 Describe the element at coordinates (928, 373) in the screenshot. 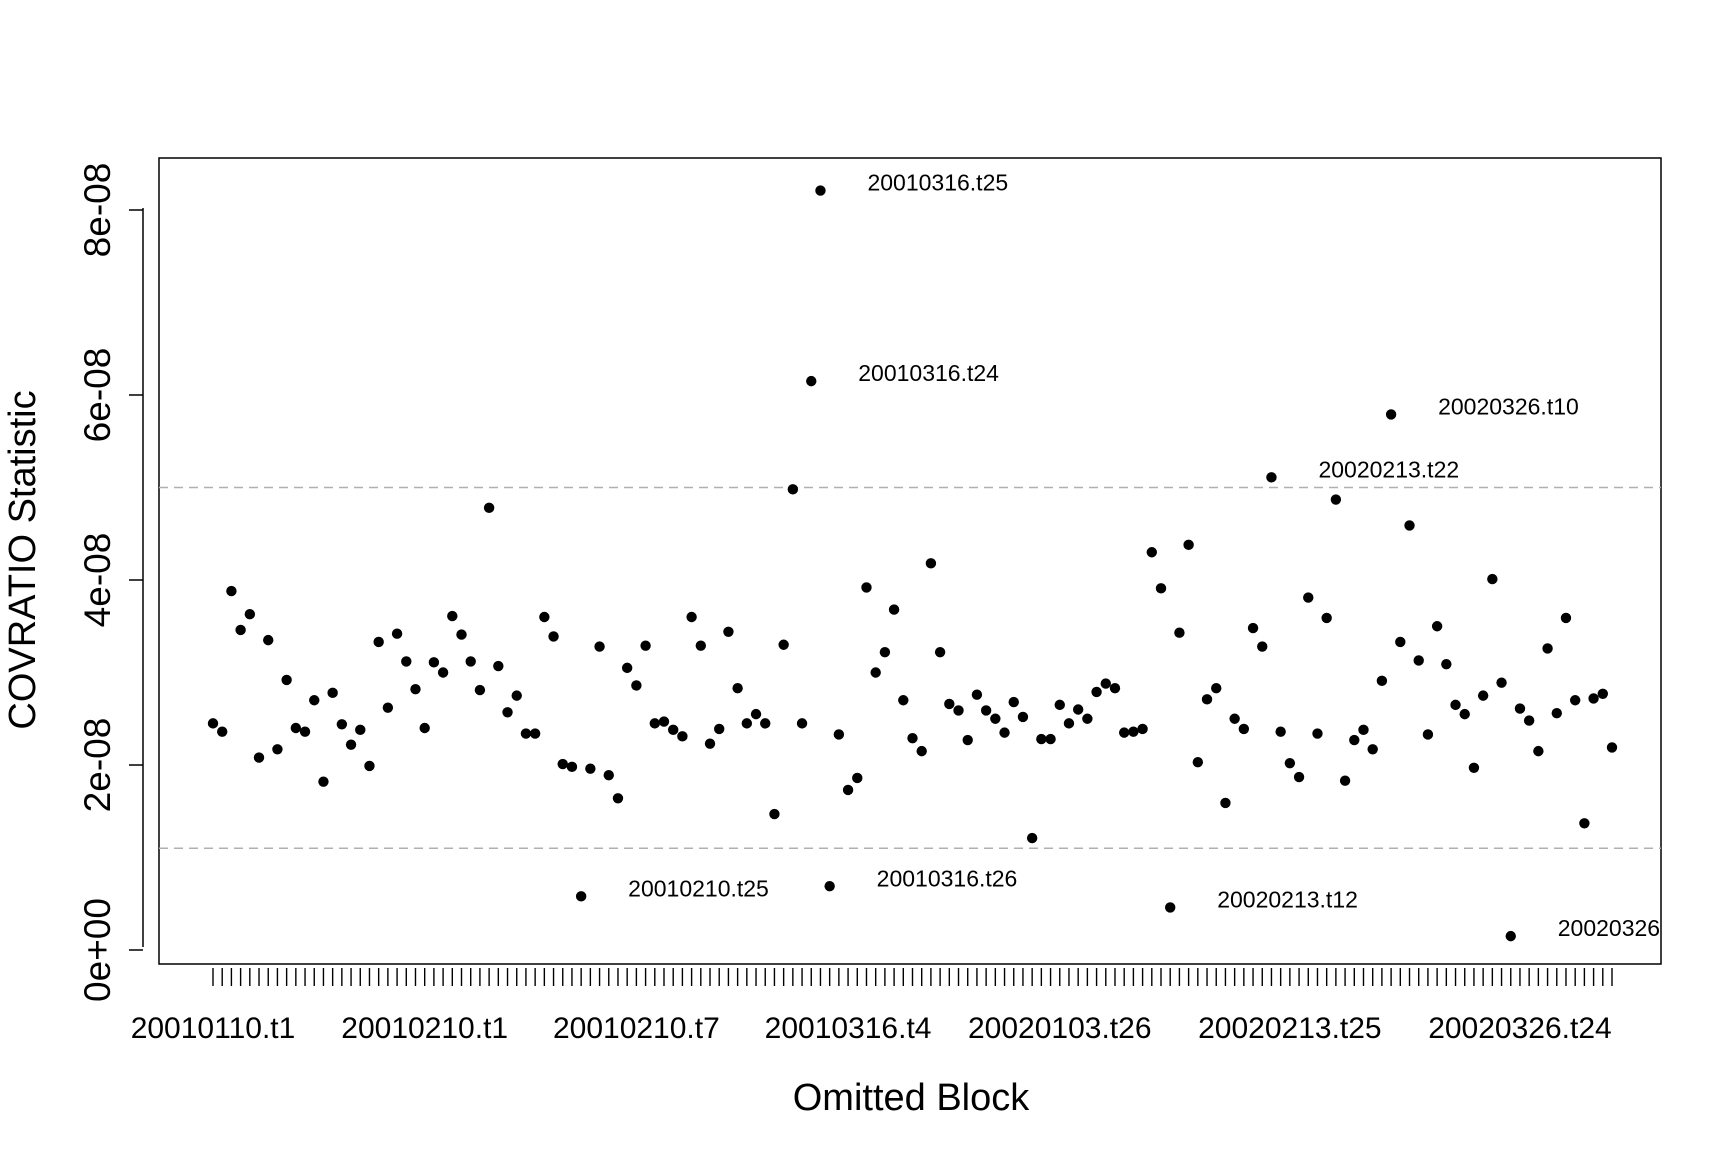

I see `outlier-label: 20010316.t24` at that location.